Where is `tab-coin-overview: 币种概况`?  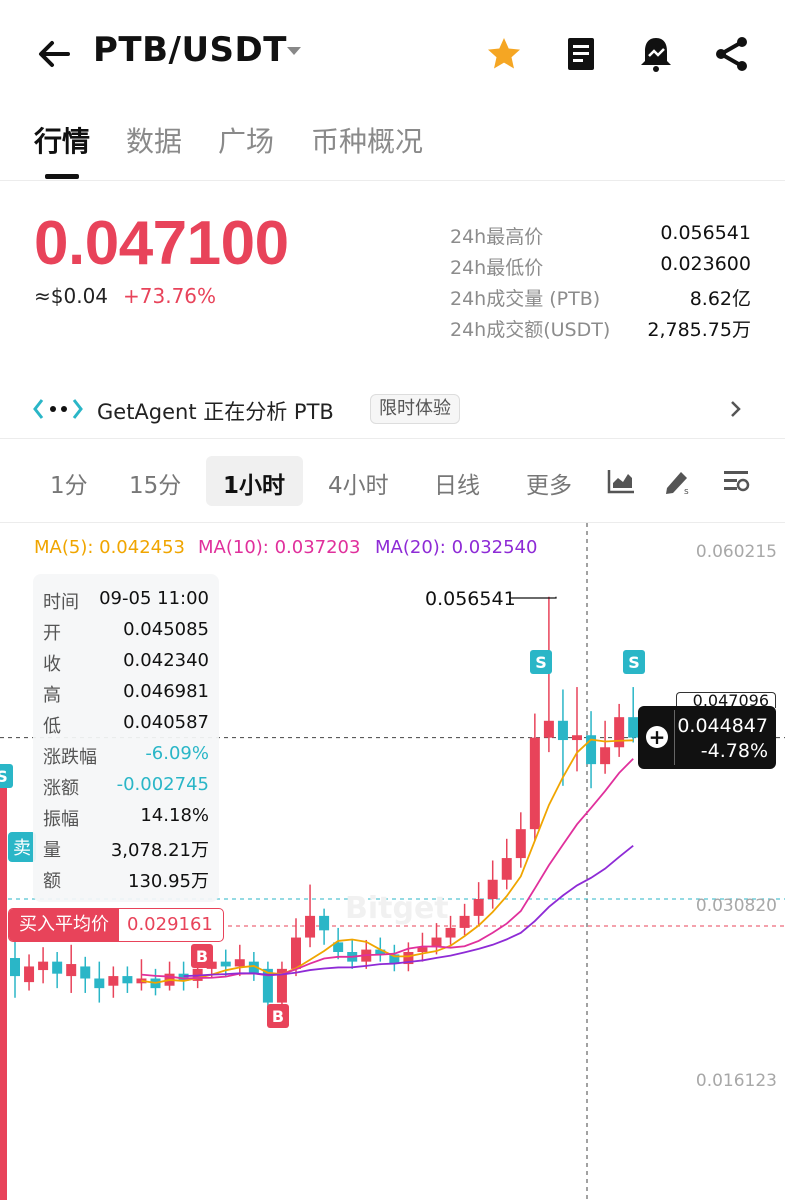 tab-coin-overview: 币种概况 is located at coordinates (367, 141).